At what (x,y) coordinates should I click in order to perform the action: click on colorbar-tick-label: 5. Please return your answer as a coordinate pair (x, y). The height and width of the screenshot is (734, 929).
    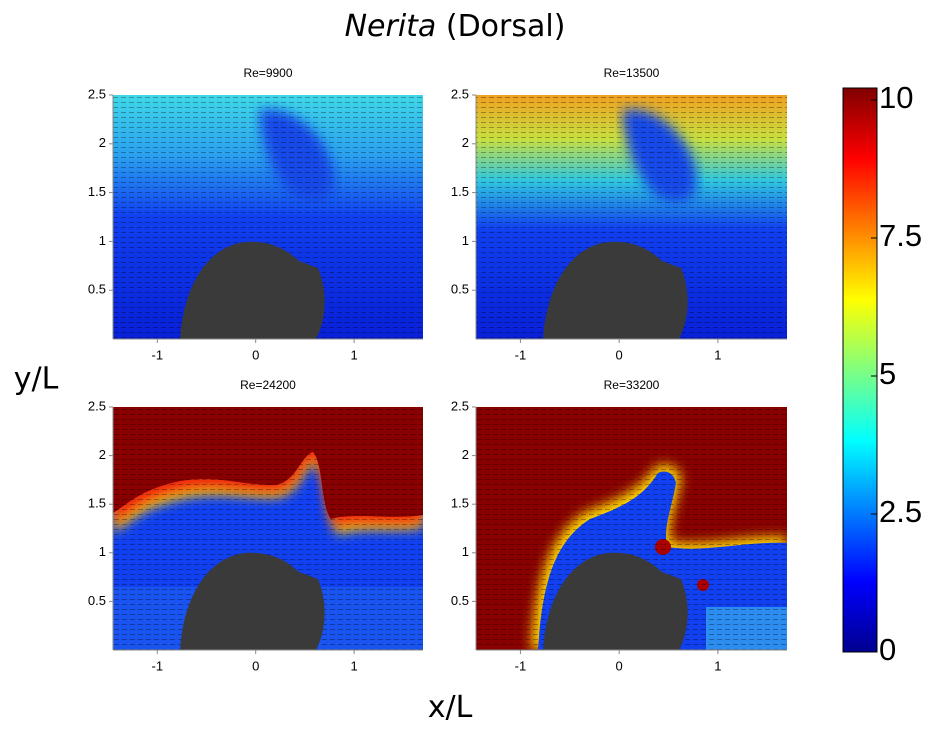
    Looking at the image, I should click on (887, 373).